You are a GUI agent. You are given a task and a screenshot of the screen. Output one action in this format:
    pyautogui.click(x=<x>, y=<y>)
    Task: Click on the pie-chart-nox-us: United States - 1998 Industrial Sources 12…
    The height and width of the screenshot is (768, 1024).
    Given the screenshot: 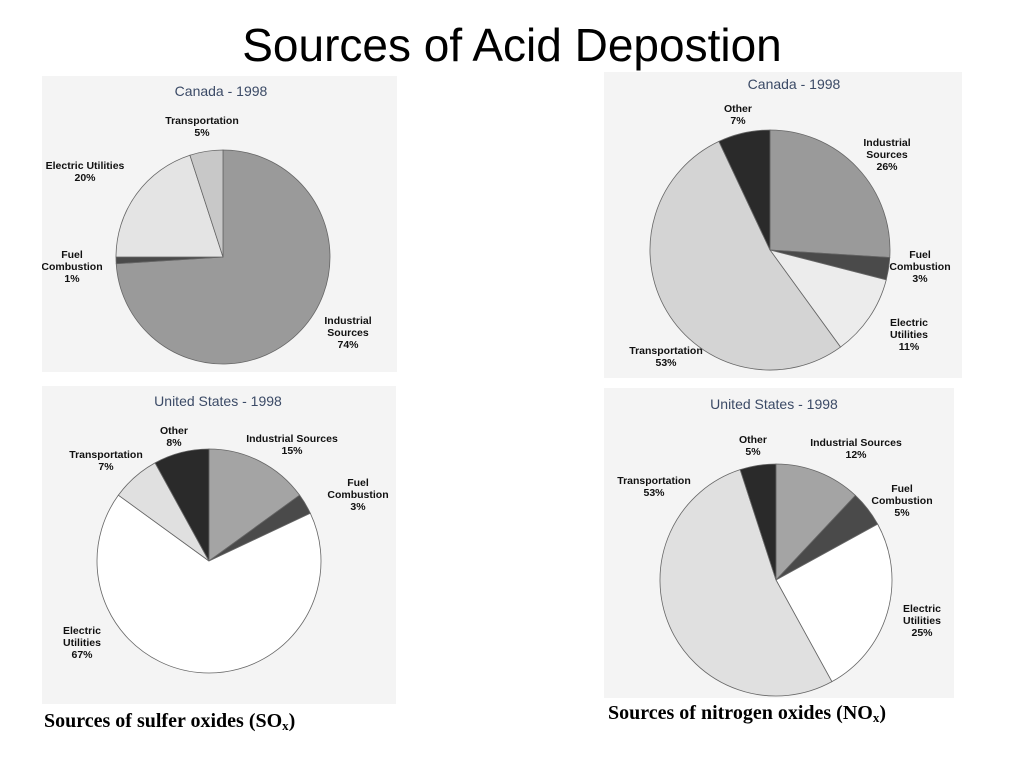 What is the action you would take?
    pyautogui.click(x=779, y=546)
    